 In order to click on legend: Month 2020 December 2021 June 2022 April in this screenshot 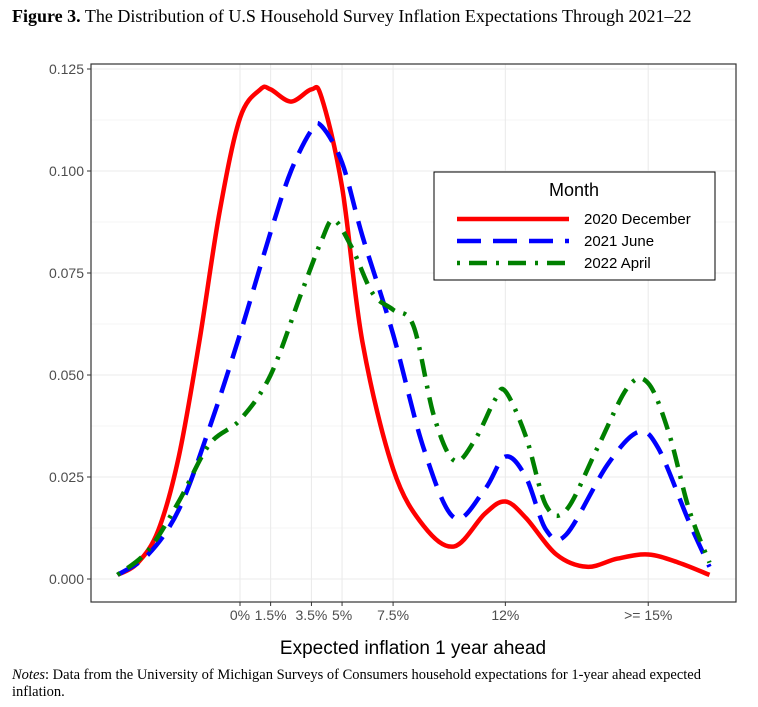, I will do `click(574, 226)`.